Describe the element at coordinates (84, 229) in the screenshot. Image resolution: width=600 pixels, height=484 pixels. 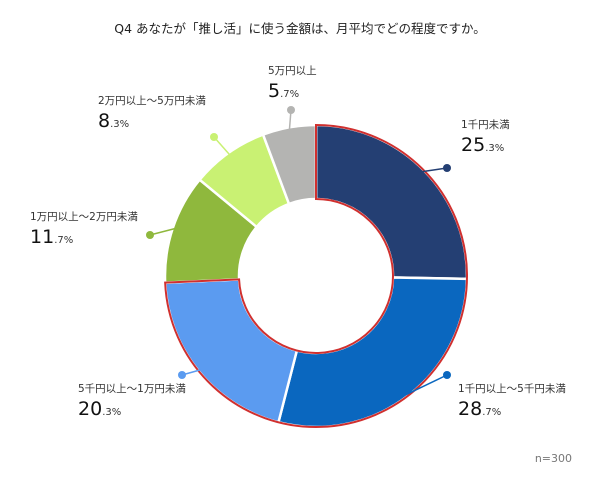
I see `label-10000-20000: 1万円以上〜2万円未満 11.7%` at that location.